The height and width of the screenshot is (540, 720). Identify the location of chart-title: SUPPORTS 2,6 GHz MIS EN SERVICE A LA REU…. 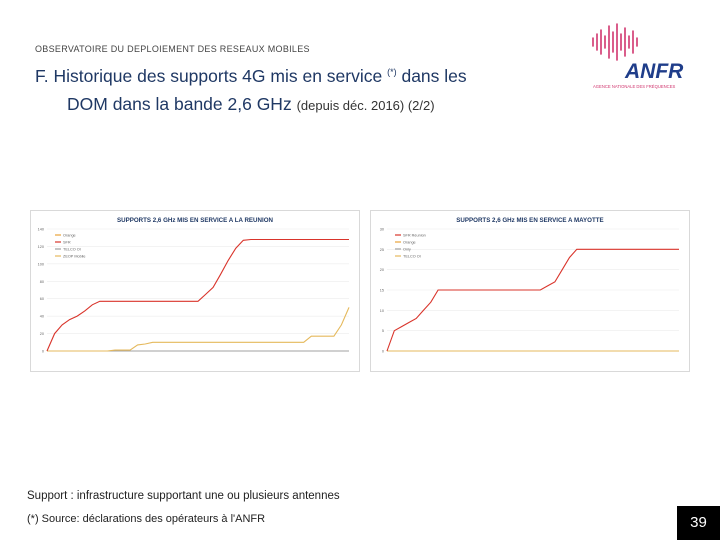
(195, 220).